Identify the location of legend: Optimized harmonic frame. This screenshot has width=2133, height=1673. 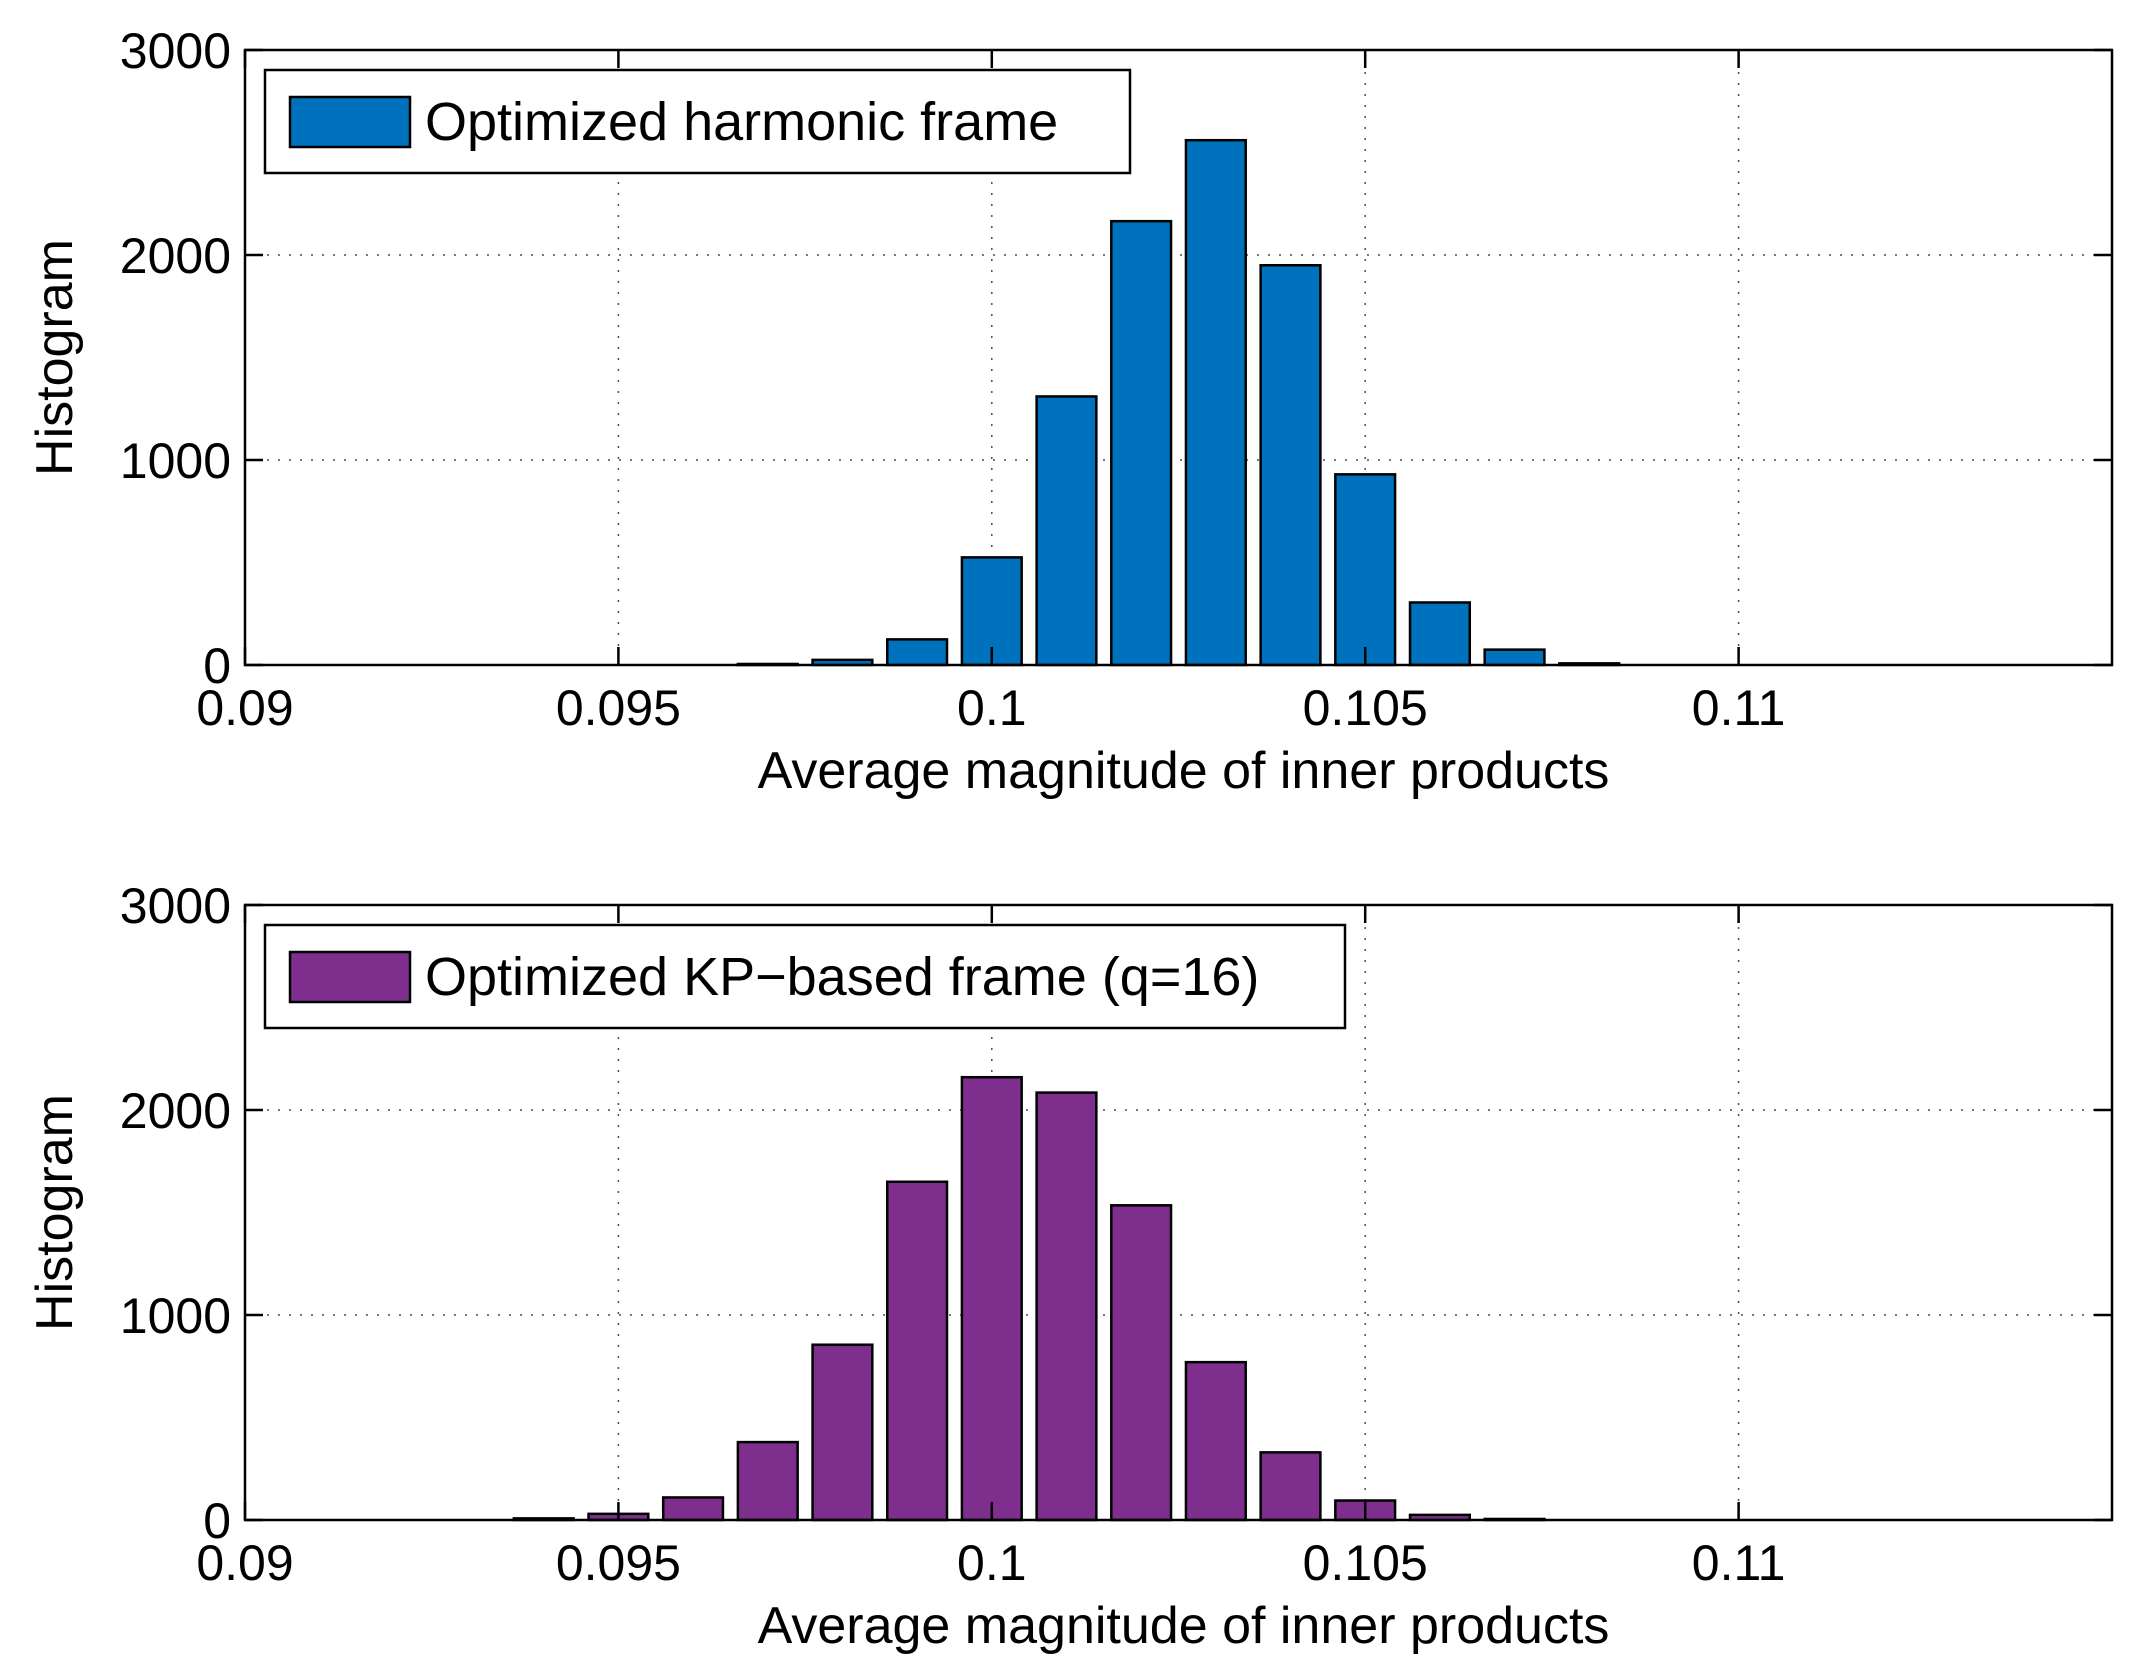
(697, 121).